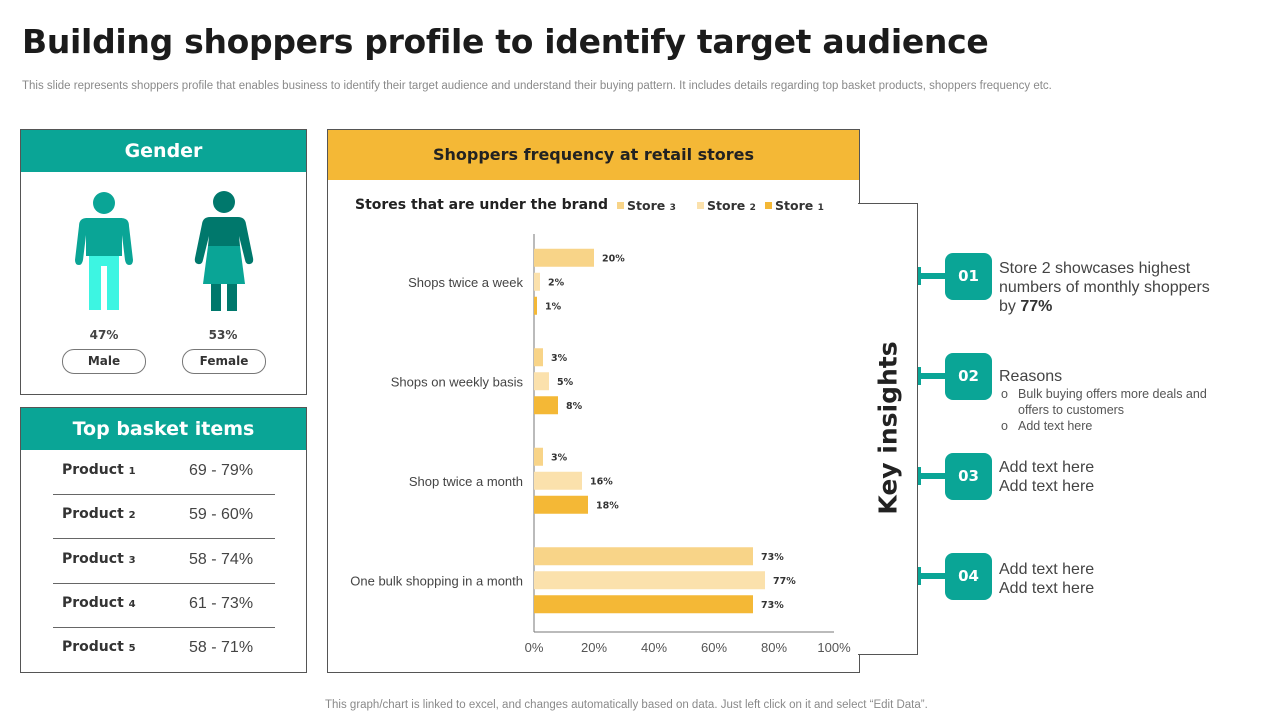 This screenshot has height=720, width=1280. I want to click on basket-title: Top basket items, so click(163, 429).